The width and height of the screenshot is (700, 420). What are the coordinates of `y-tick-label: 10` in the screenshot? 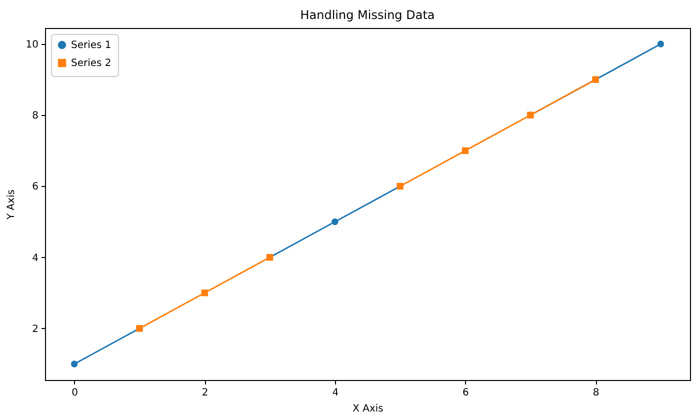 It's located at (32, 45).